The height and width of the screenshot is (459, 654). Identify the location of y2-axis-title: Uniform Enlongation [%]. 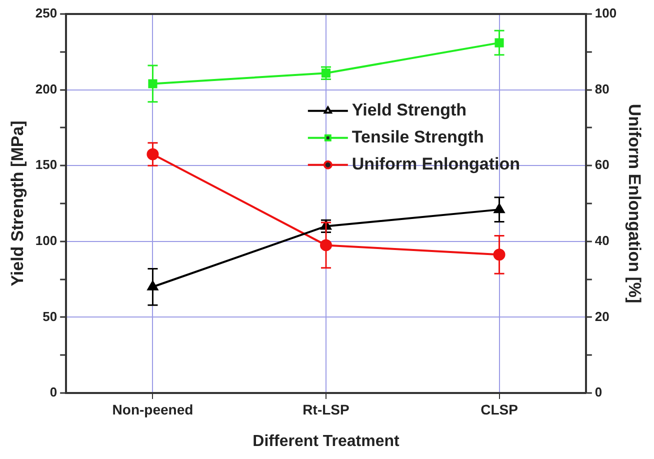
(634, 204).